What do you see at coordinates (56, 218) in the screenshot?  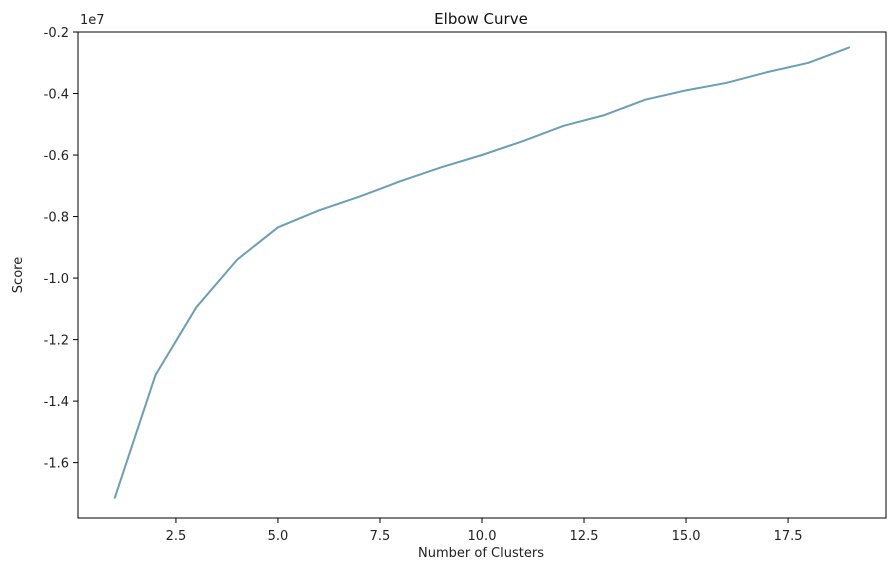 I see `y-tick-label: -0.8` at bounding box center [56, 218].